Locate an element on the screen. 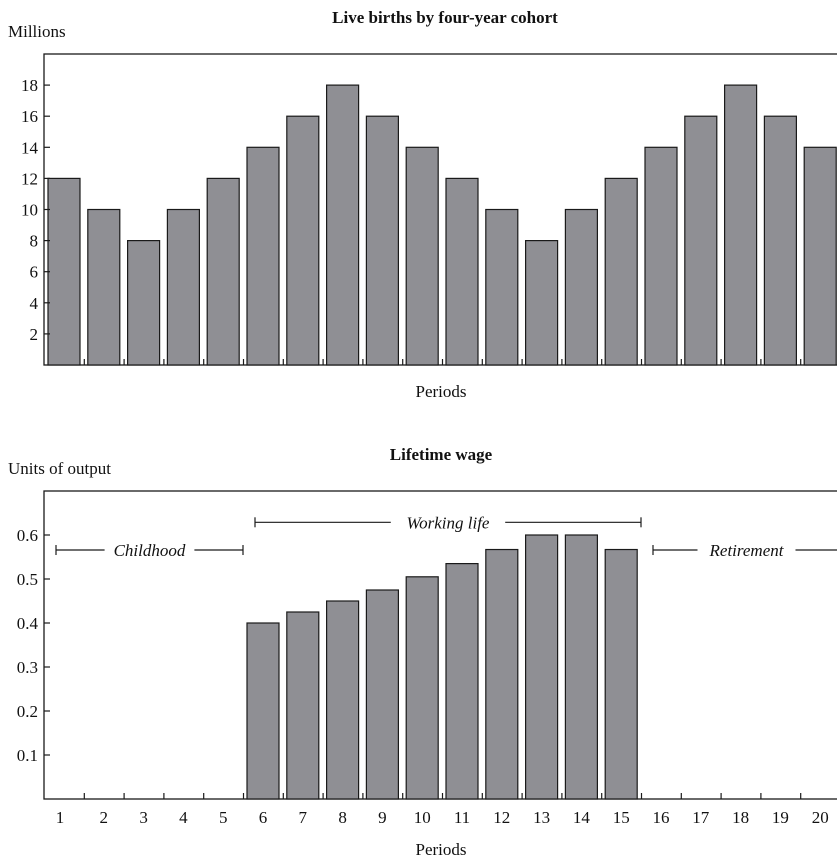  wage-x-tick-label: 11 is located at coordinates (462, 817).